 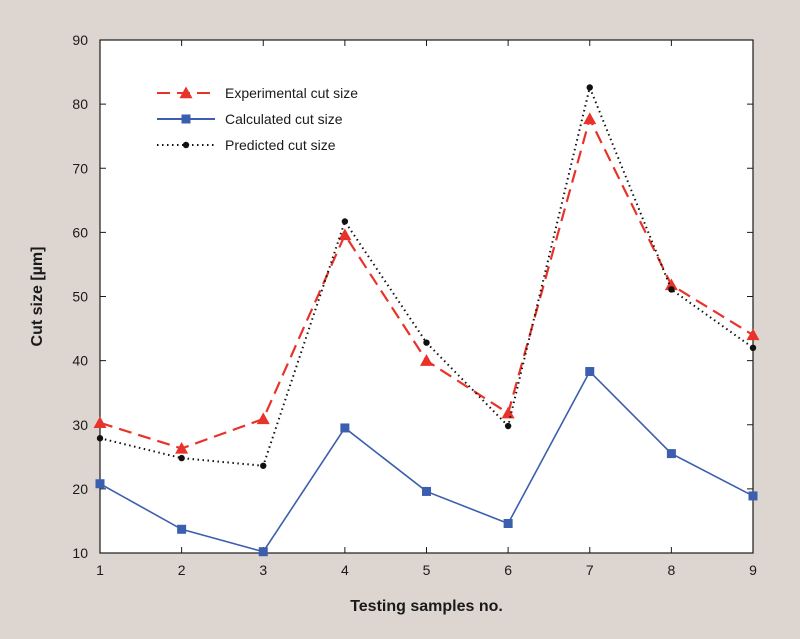 I want to click on legend-marker-calculated, so click(x=186, y=119).